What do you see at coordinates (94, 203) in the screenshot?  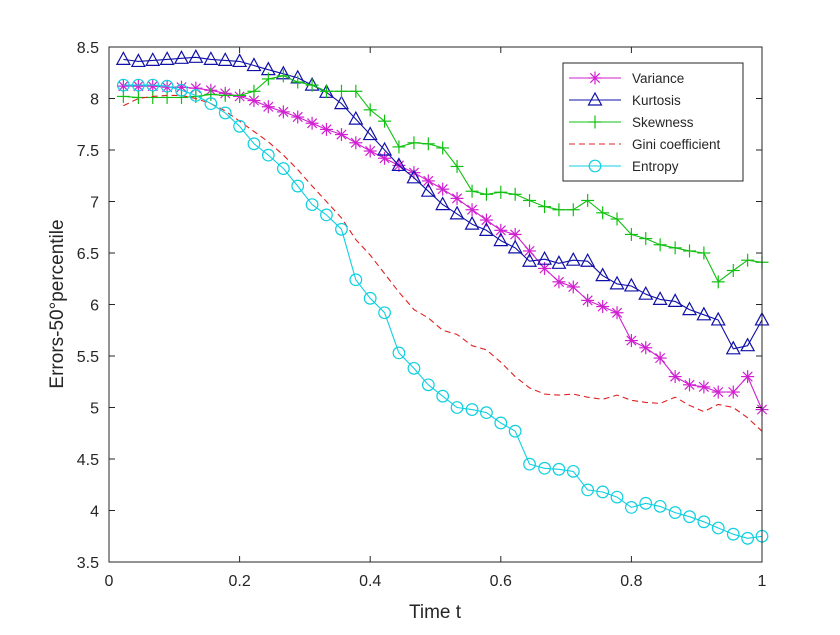 I see `y-tick-label: 7` at bounding box center [94, 203].